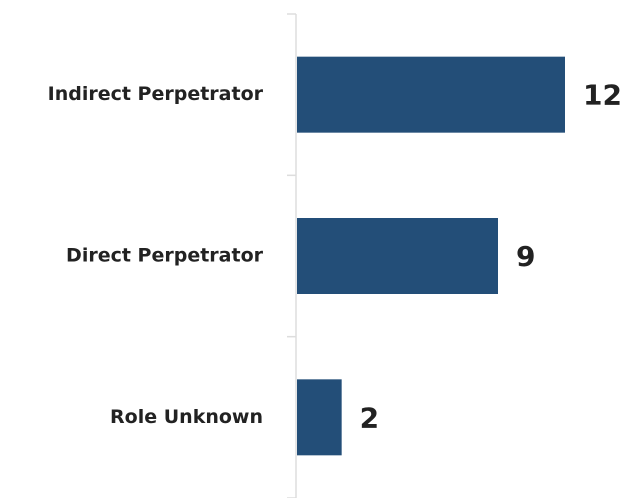  What do you see at coordinates (602, 95) in the screenshot?
I see `value-label: 12` at bounding box center [602, 95].